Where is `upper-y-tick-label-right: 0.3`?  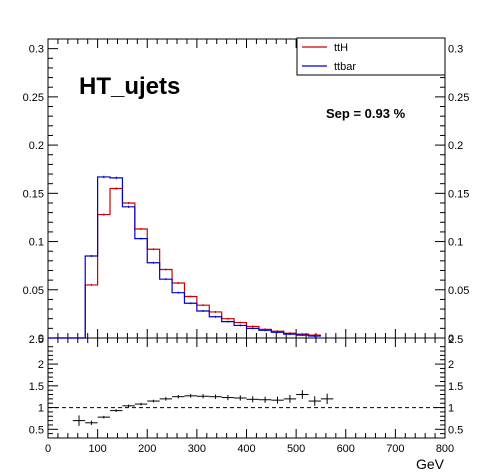 upper-y-tick-label-right: 0.3 is located at coordinates (455, 50).